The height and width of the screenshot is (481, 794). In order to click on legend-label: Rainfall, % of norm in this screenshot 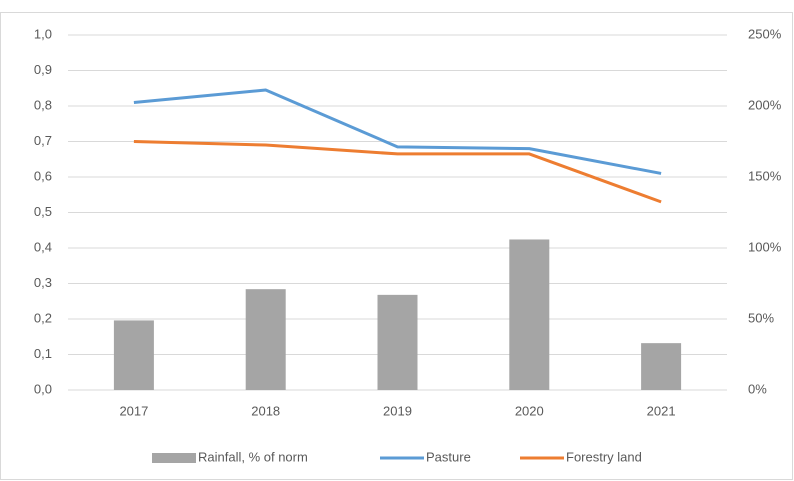, I will do `click(253, 456)`.